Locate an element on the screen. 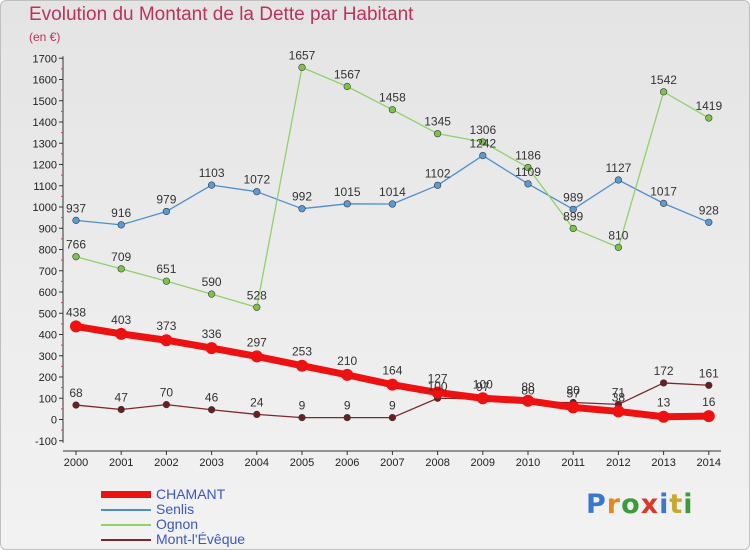 Image resolution: width=750 pixels, height=550 pixels. data-label-ognon: 1542 is located at coordinates (663, 80).